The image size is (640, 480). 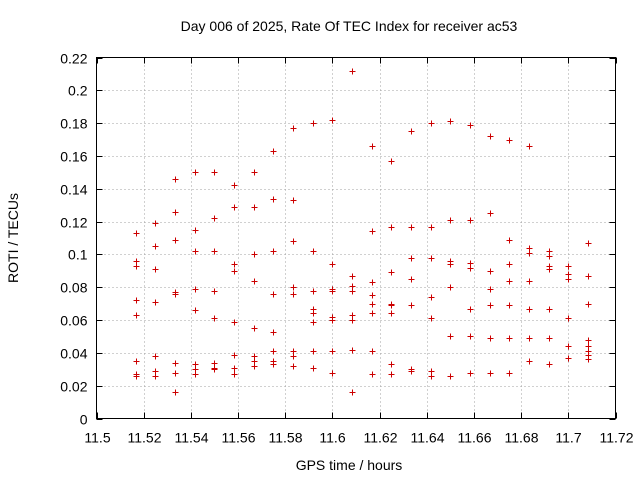 I want to click on x-tick-label: 11.52, so click(x=145, y=438).